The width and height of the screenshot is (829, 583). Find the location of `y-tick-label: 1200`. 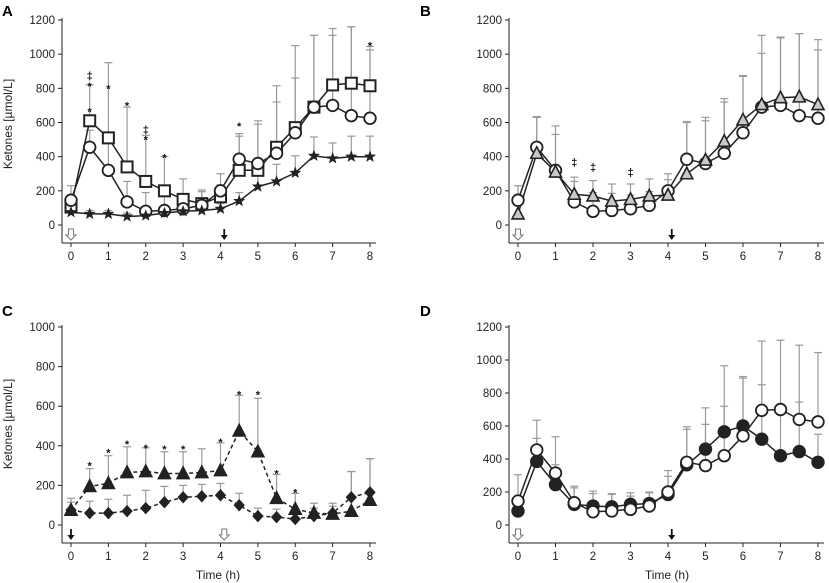

y-tick-label: 1200 is located at coordinates (42, 21).